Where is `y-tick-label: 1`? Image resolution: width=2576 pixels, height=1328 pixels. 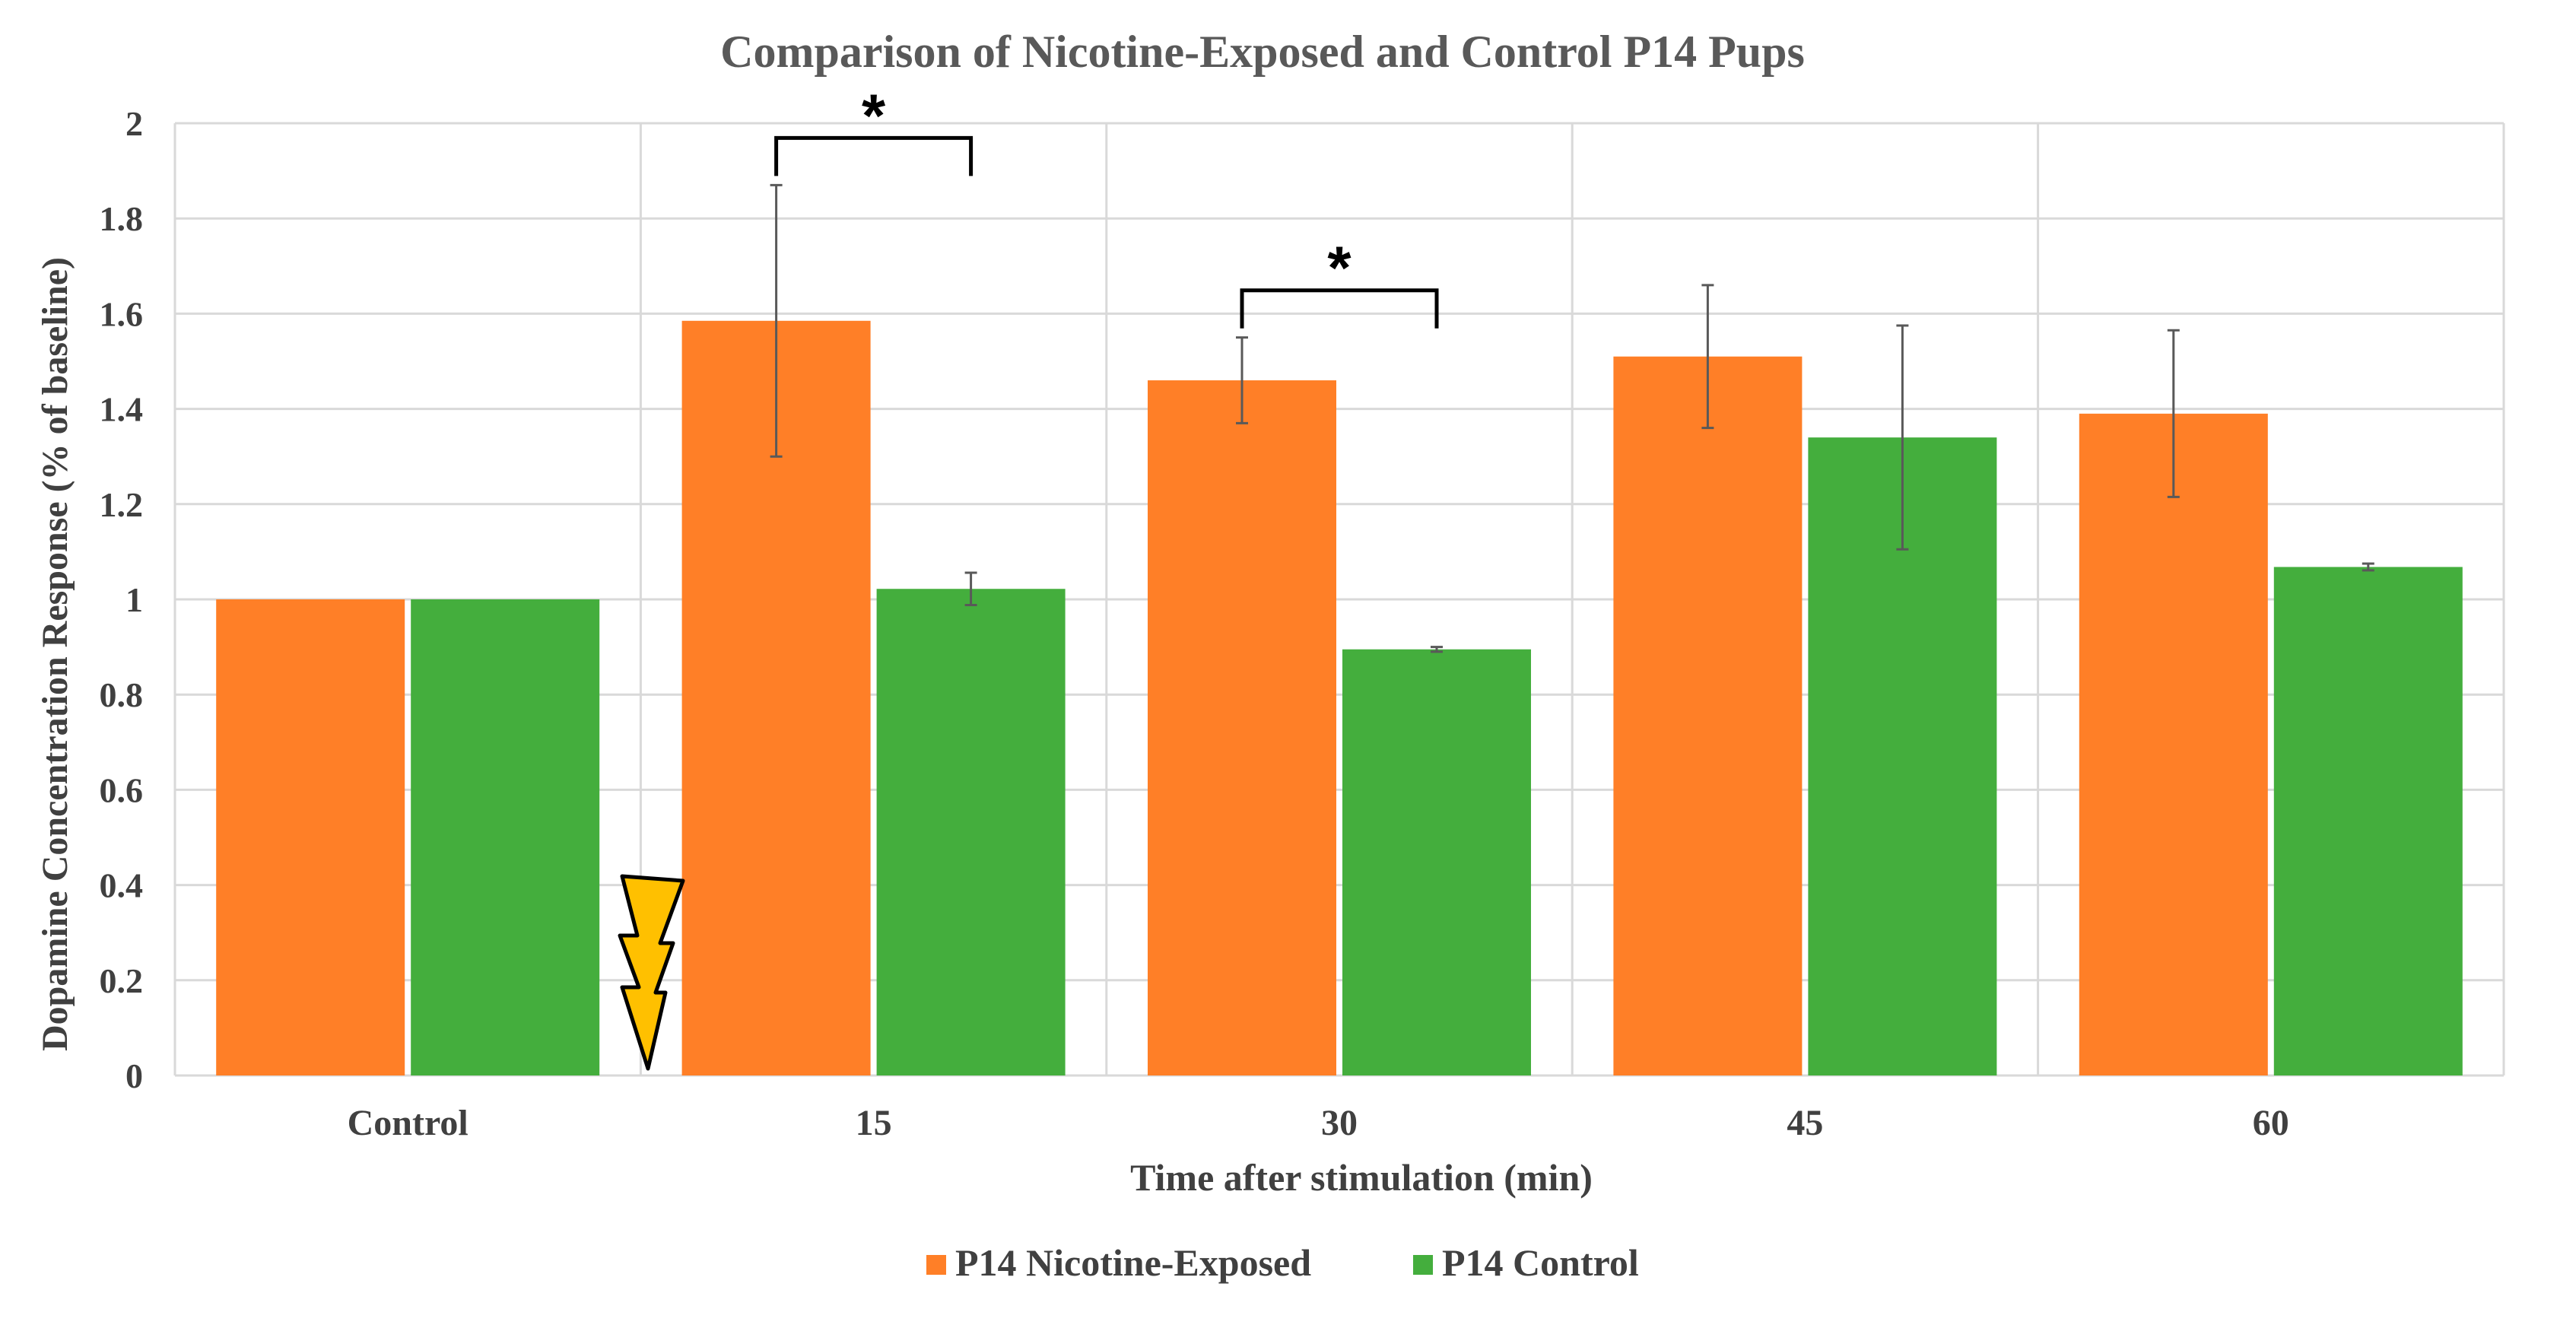 y-tick-label: 1 is located at coordinates (134, 599).